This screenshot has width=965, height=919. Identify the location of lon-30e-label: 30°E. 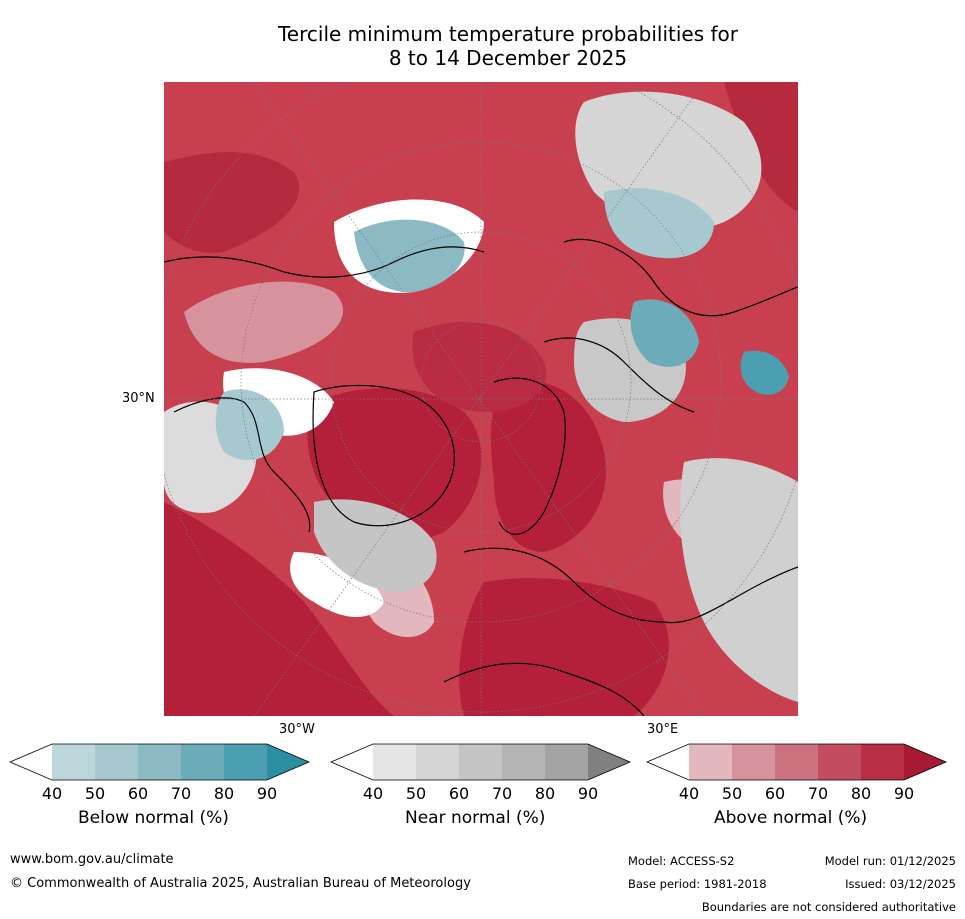
(663, 729).